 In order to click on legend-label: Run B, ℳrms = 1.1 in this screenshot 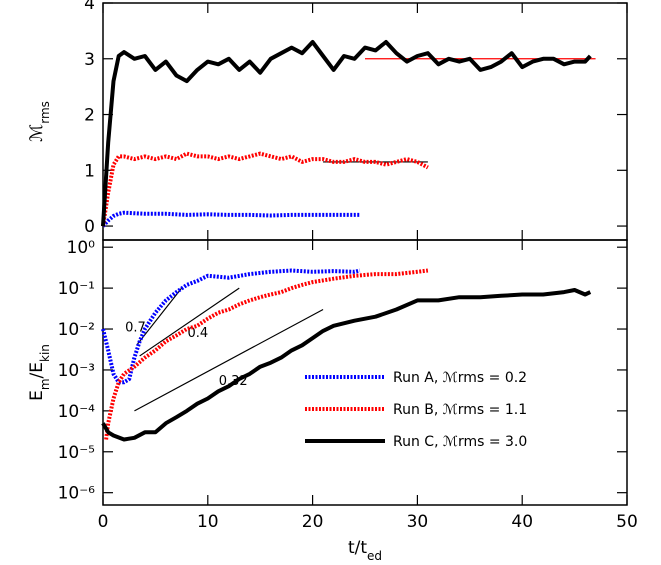, I will do `click(460, 410)`.